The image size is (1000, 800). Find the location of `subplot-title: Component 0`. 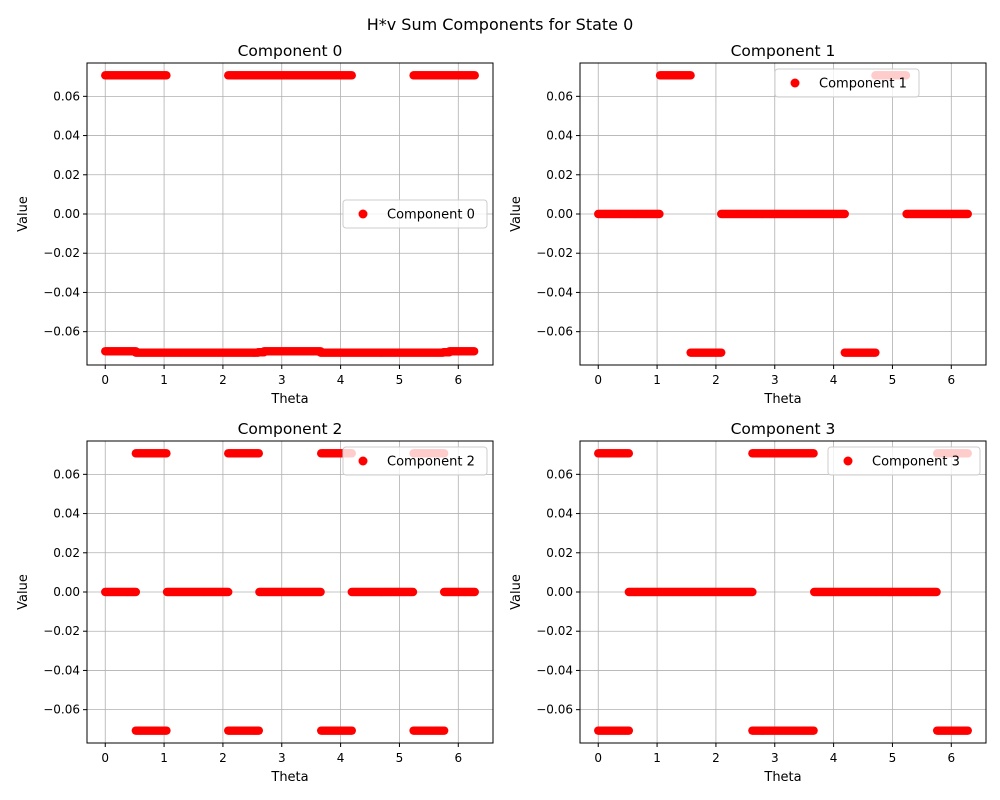

subplot-title: Component 0 is located at coordinates (290, 51).